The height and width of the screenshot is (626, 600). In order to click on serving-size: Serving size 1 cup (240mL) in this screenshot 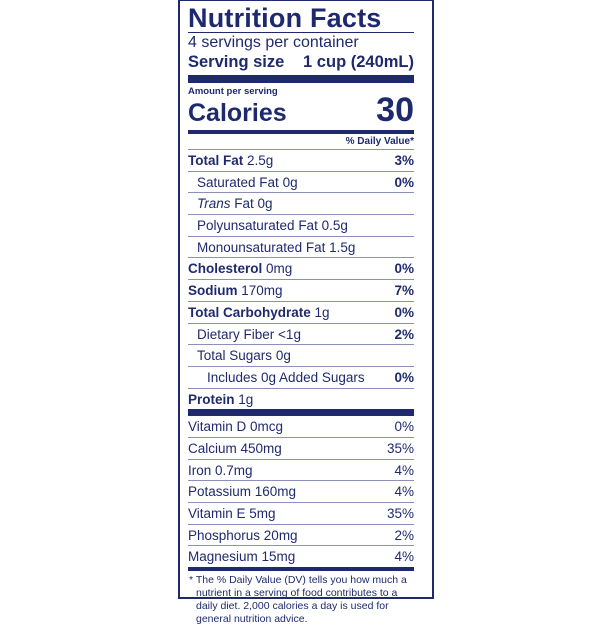, I will do `click(301, 63)`.